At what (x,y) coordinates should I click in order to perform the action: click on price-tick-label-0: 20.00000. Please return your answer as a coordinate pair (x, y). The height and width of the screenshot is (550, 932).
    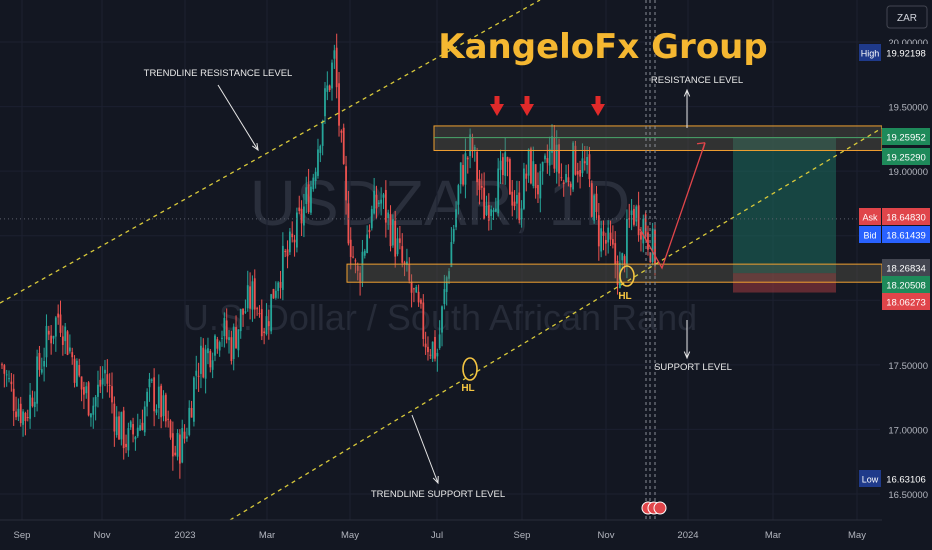
    Looking at the image, I should click on (908, 43).